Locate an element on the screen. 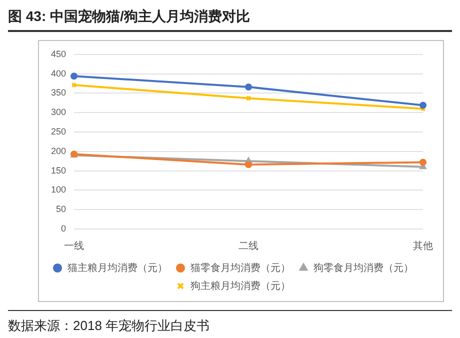 This screenshot has height=338, width=460. y-tick-label: 150 is located at coordinates (58, 170).